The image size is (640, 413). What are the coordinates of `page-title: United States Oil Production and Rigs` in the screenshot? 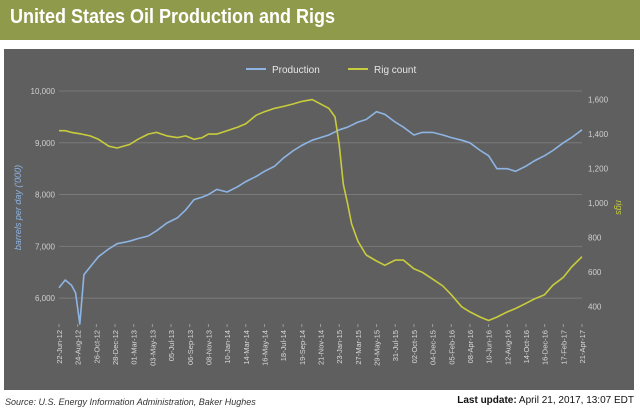 It's located at (173, 17).